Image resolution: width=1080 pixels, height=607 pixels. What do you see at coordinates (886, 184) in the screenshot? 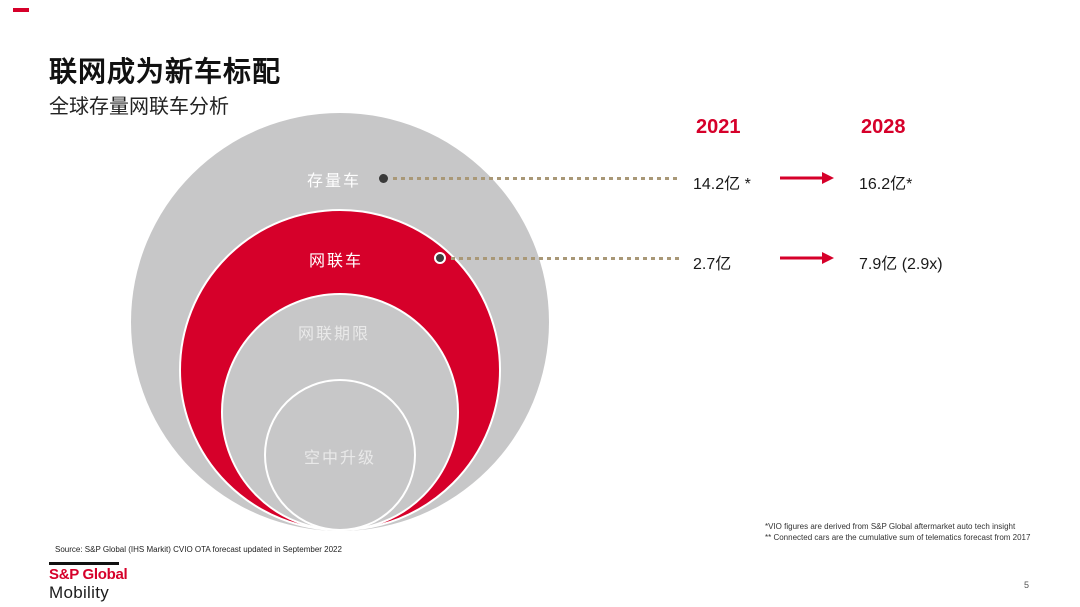
I see `value-vio-2028: 16.2亿*` at bounding box center [886, 184].